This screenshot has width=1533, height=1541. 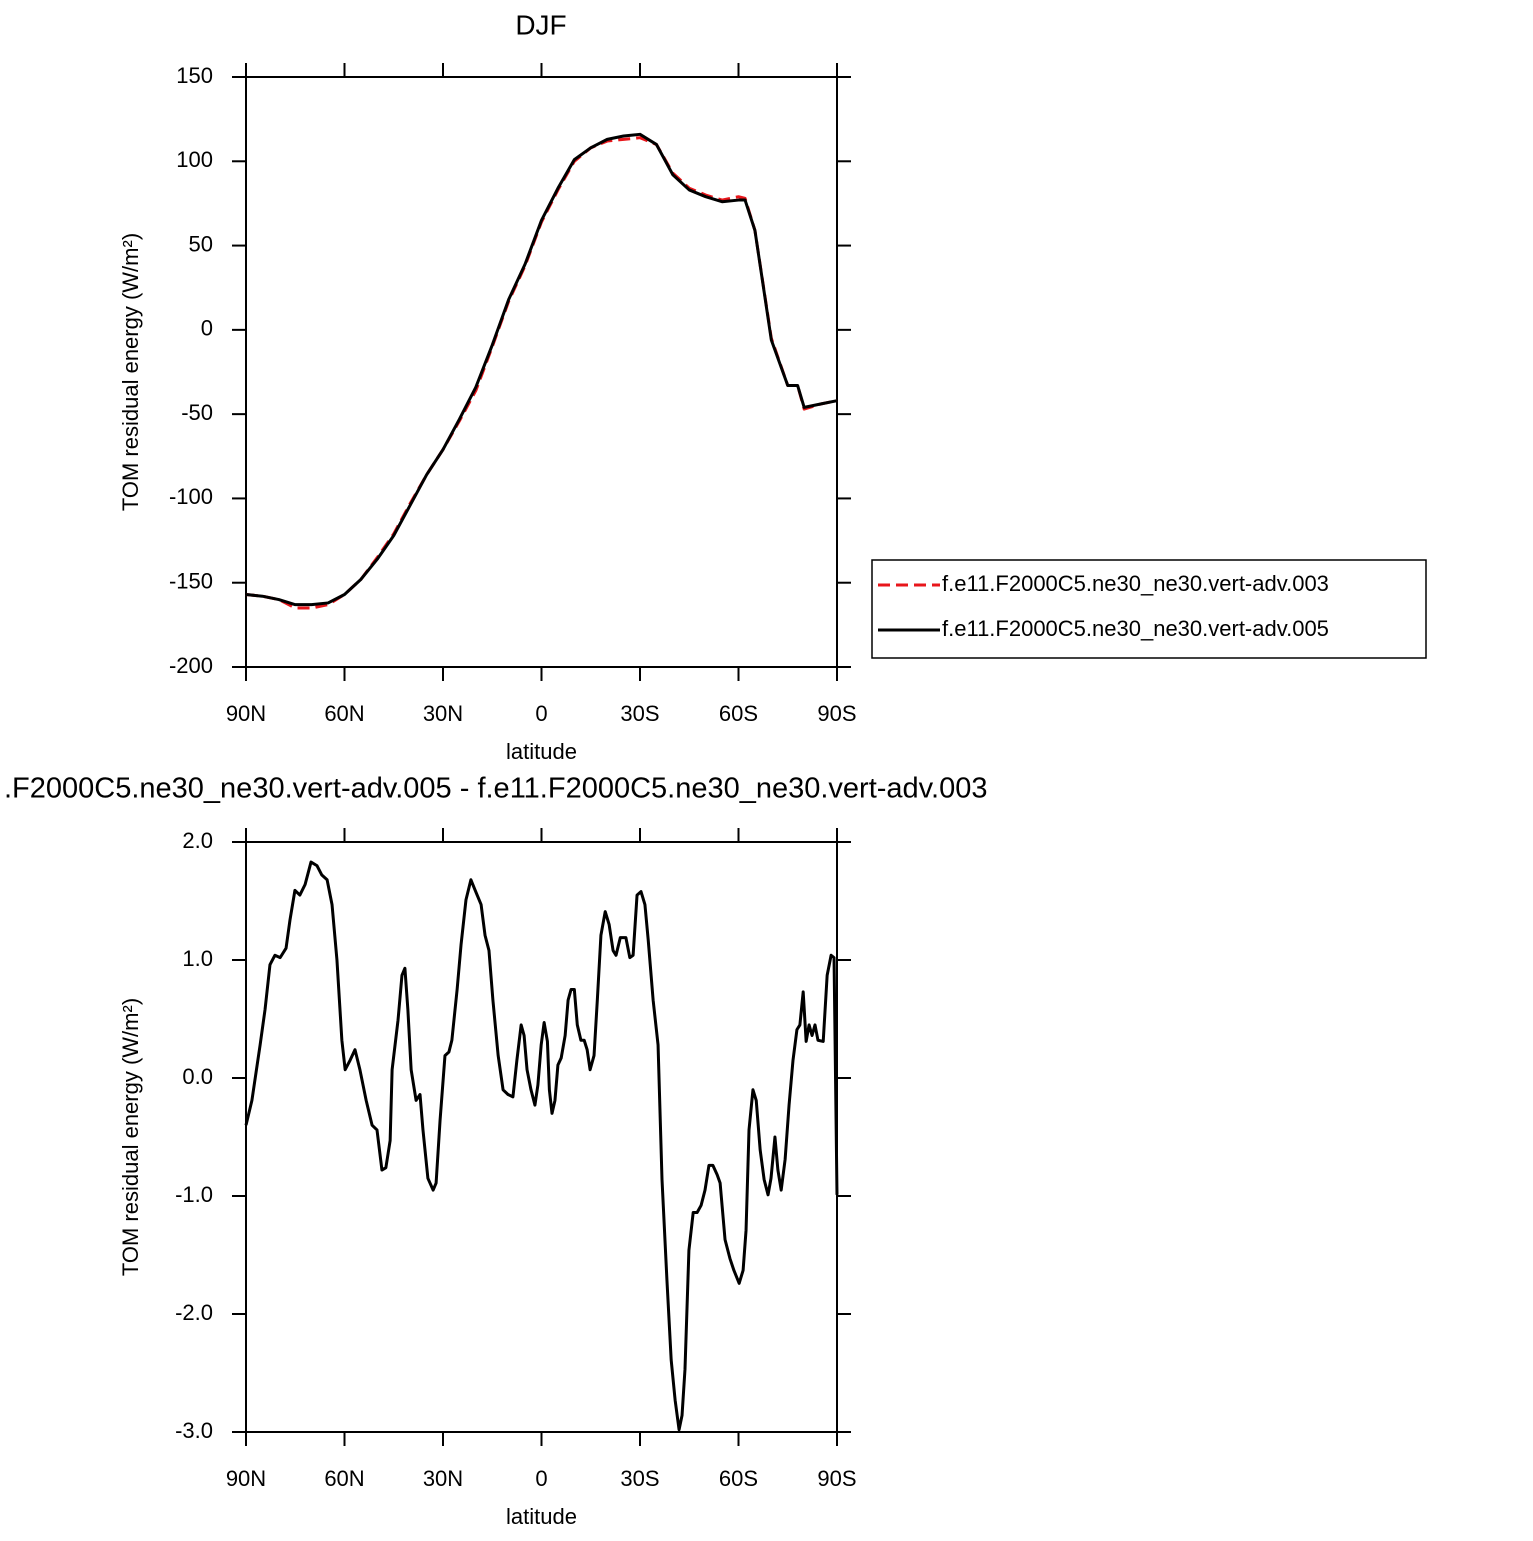 I want to click on y-tick-label: 2.0, so click(x=197, y=840).